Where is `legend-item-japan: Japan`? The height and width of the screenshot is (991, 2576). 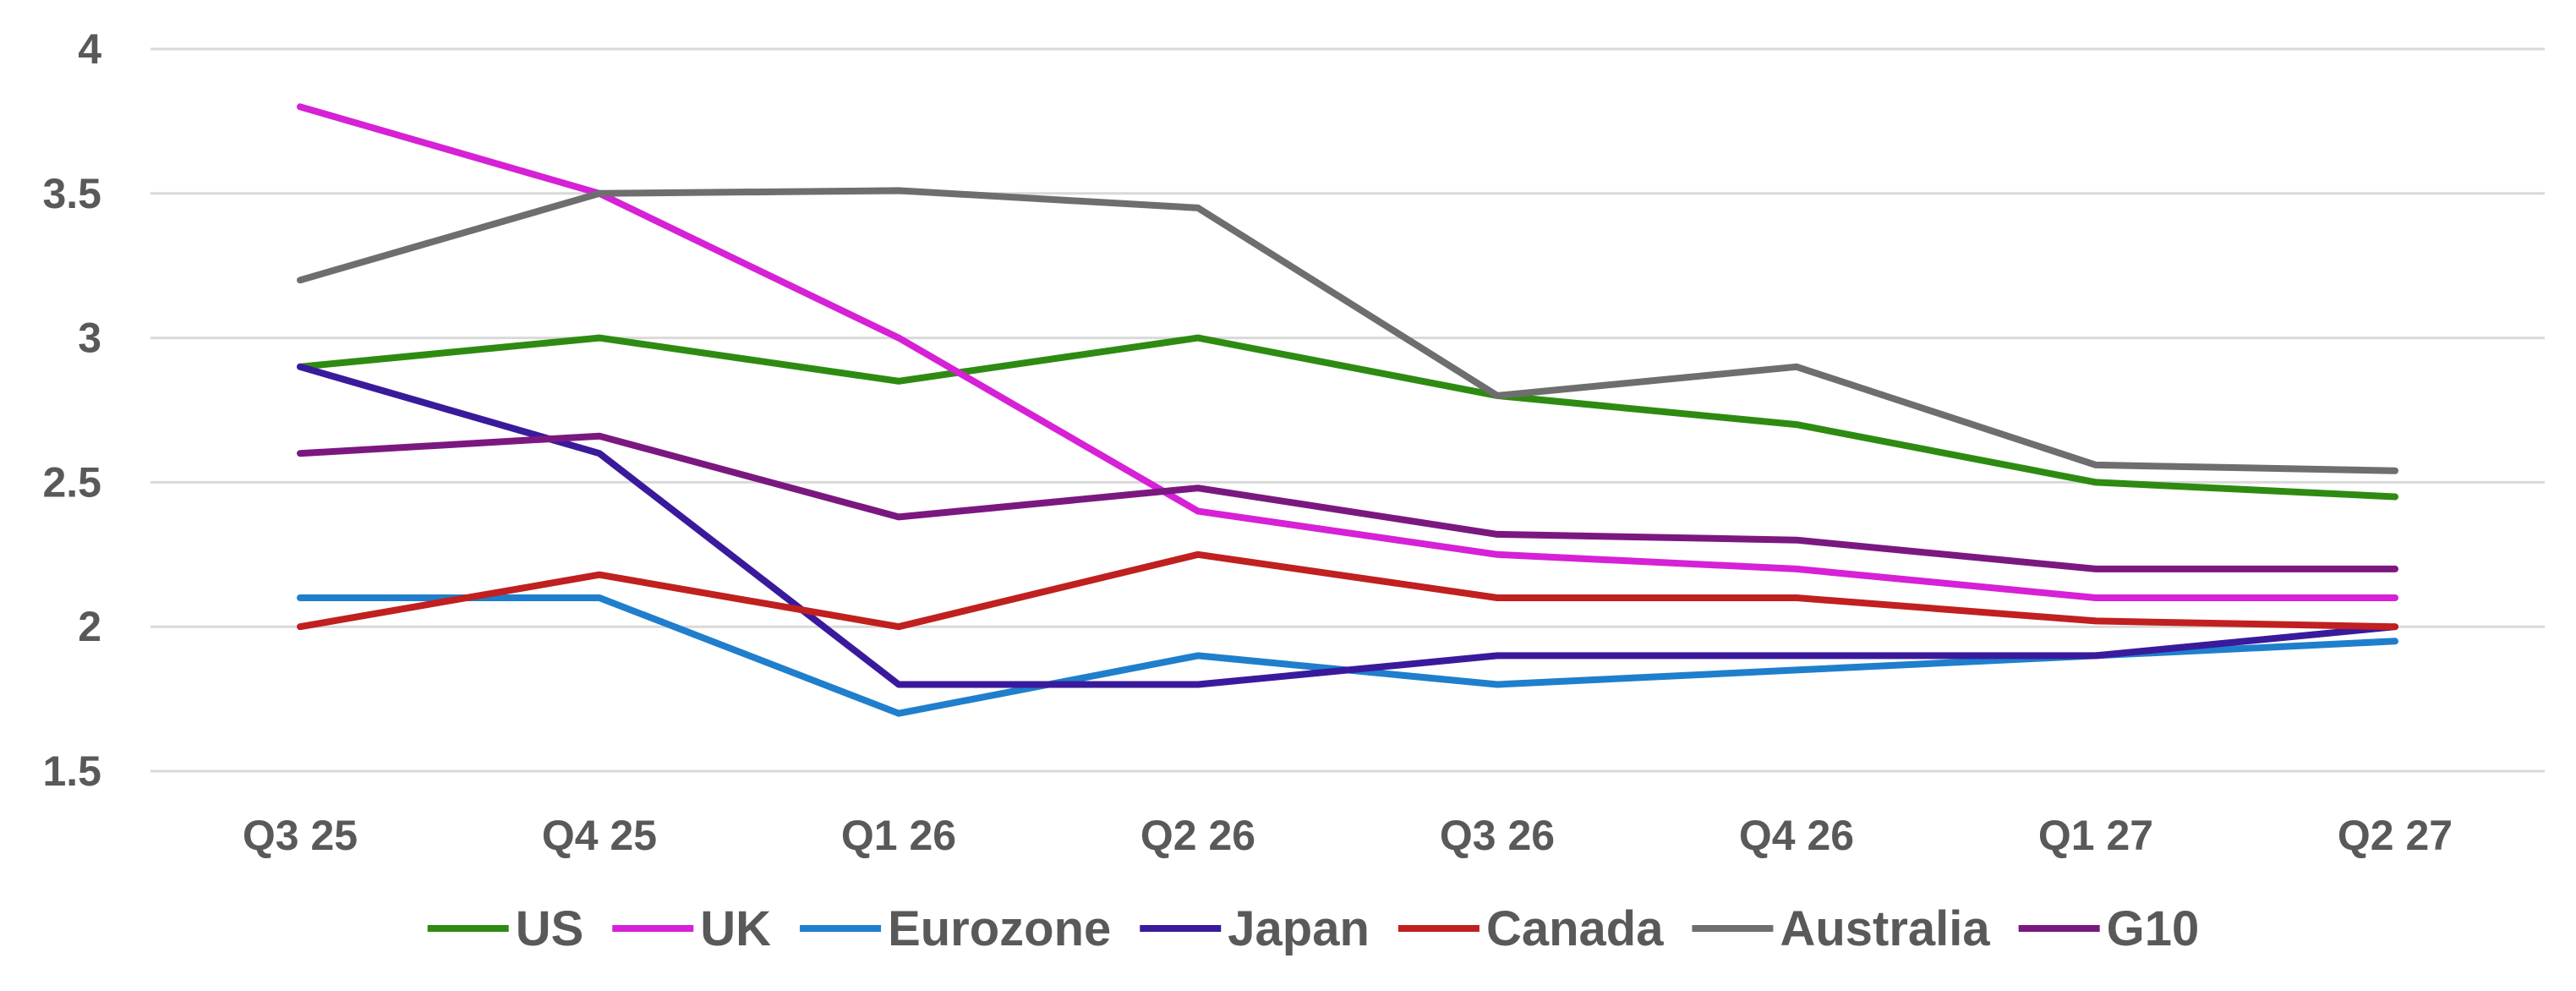
legend-item-japan: Japan is located at coordinates (1255, 929).